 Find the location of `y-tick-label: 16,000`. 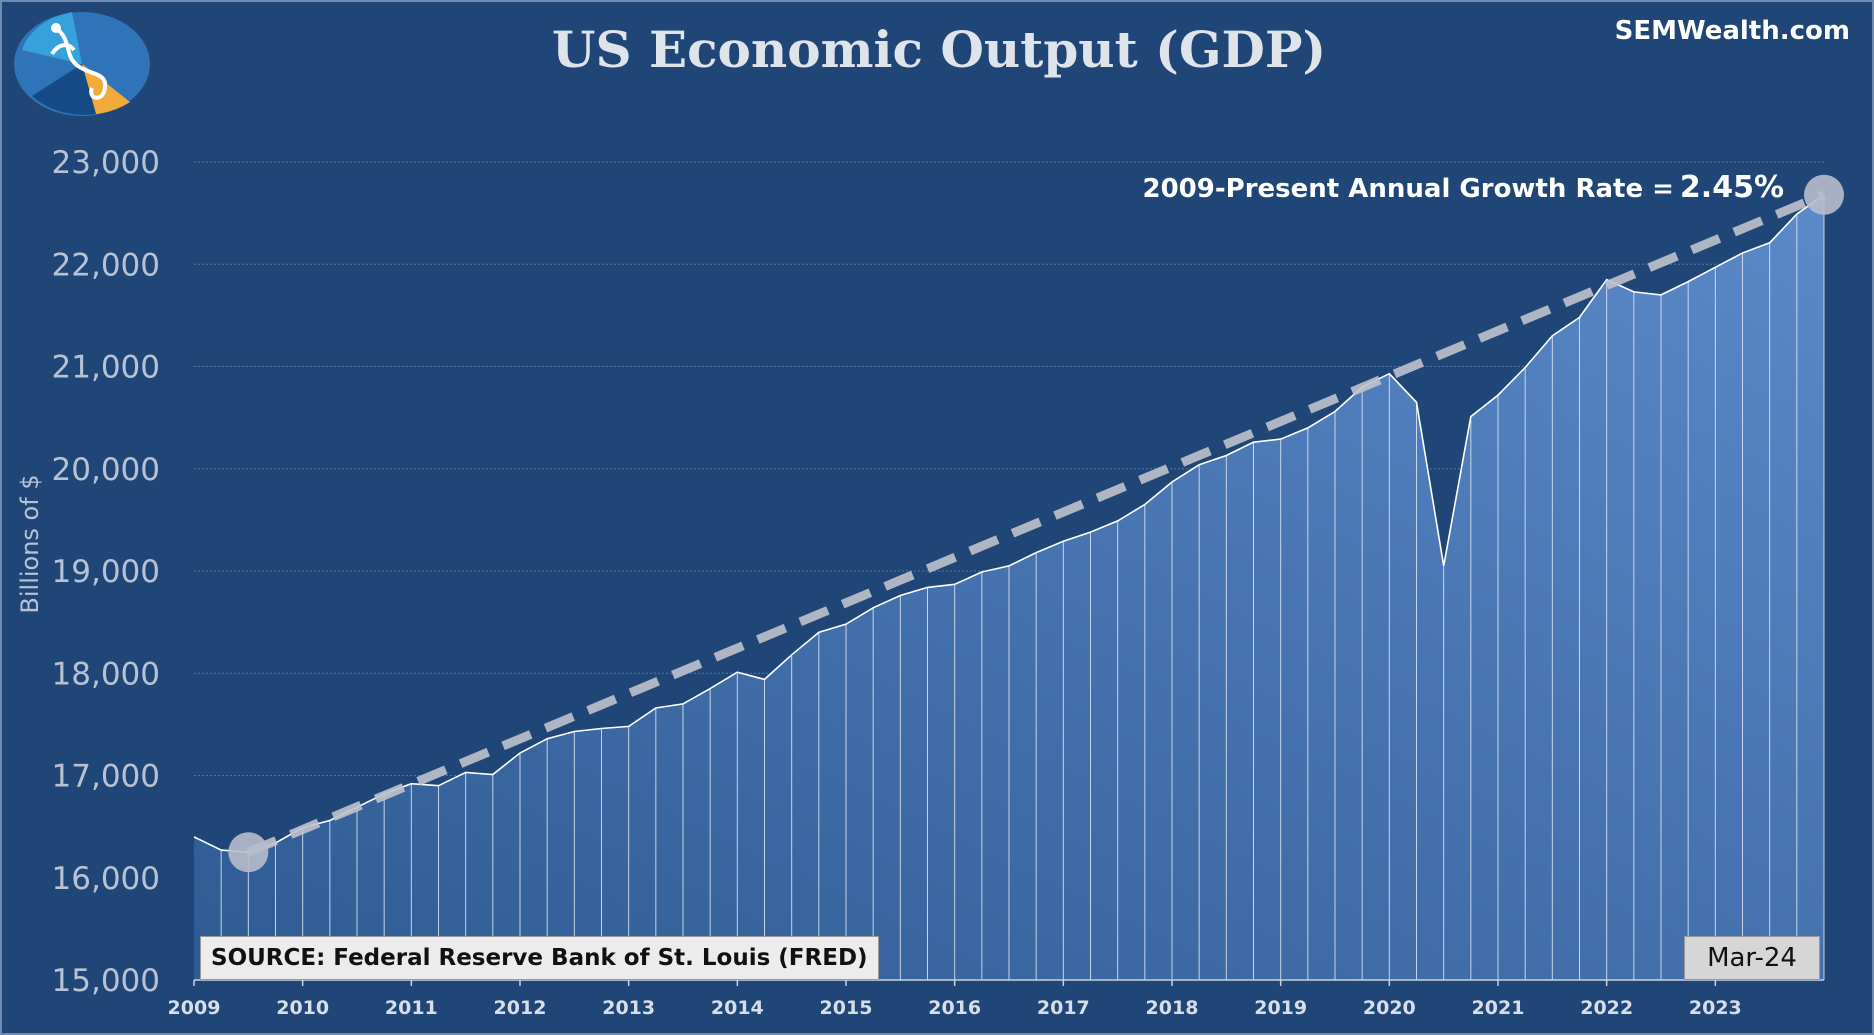

y-tick-label: 16,000 is located at coordinates (106, 879).